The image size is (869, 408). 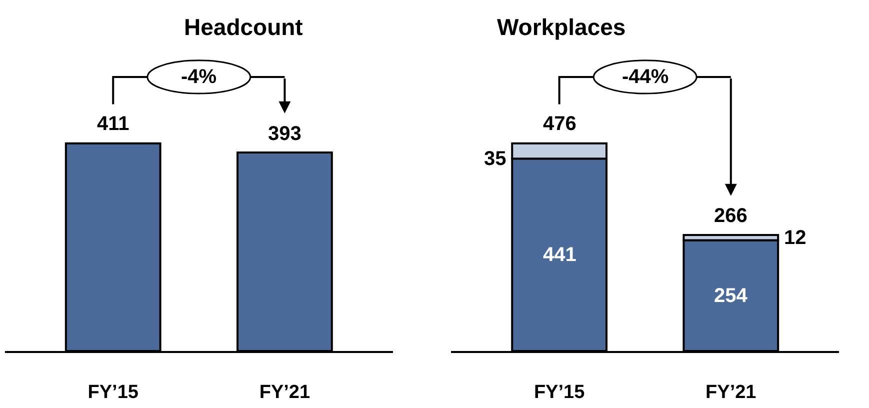 I want to click on data-label: 12, so click(x=795, y=238).